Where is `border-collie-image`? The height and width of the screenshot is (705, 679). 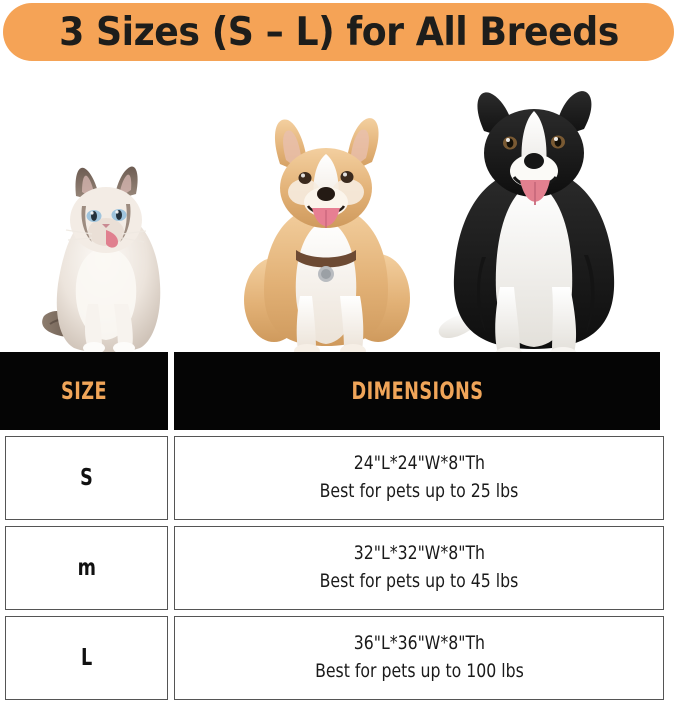 border-collie-image is located at coordinates (535, 219).